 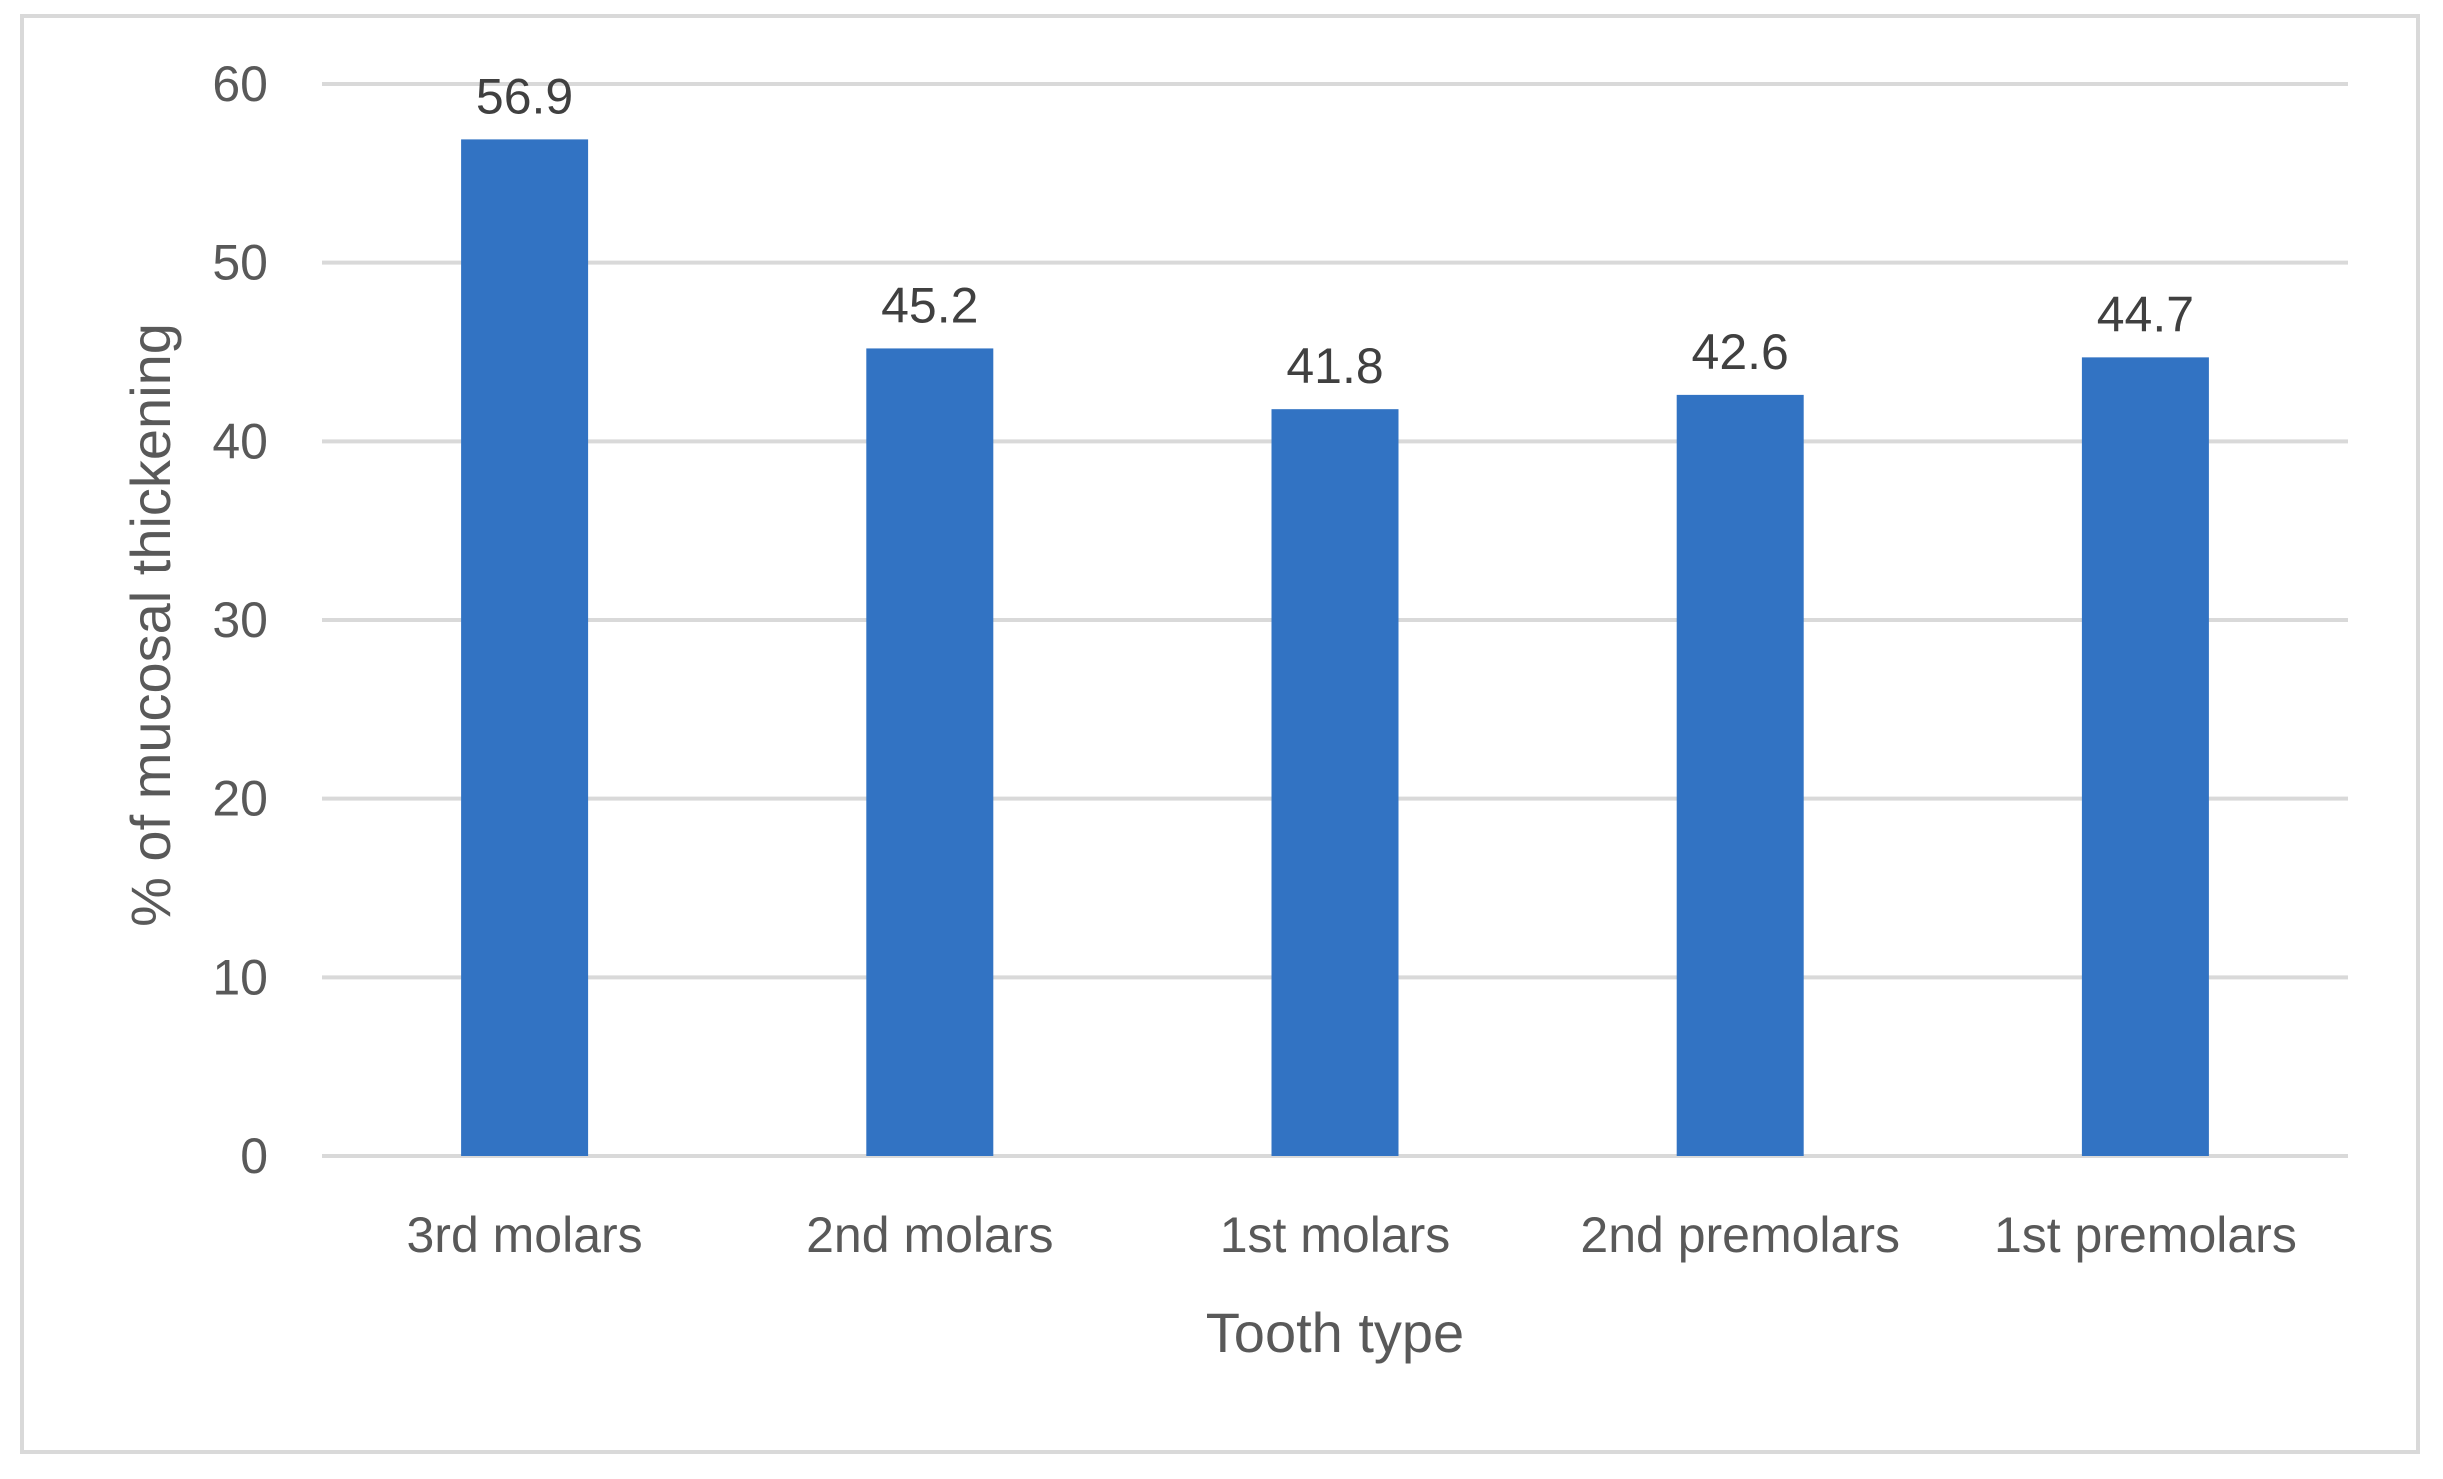 What do you see at coordinates (1335, 1332) in the screenshot?
I see `x-axis-title: Tooth type` at bounding box center [1335, 1332].